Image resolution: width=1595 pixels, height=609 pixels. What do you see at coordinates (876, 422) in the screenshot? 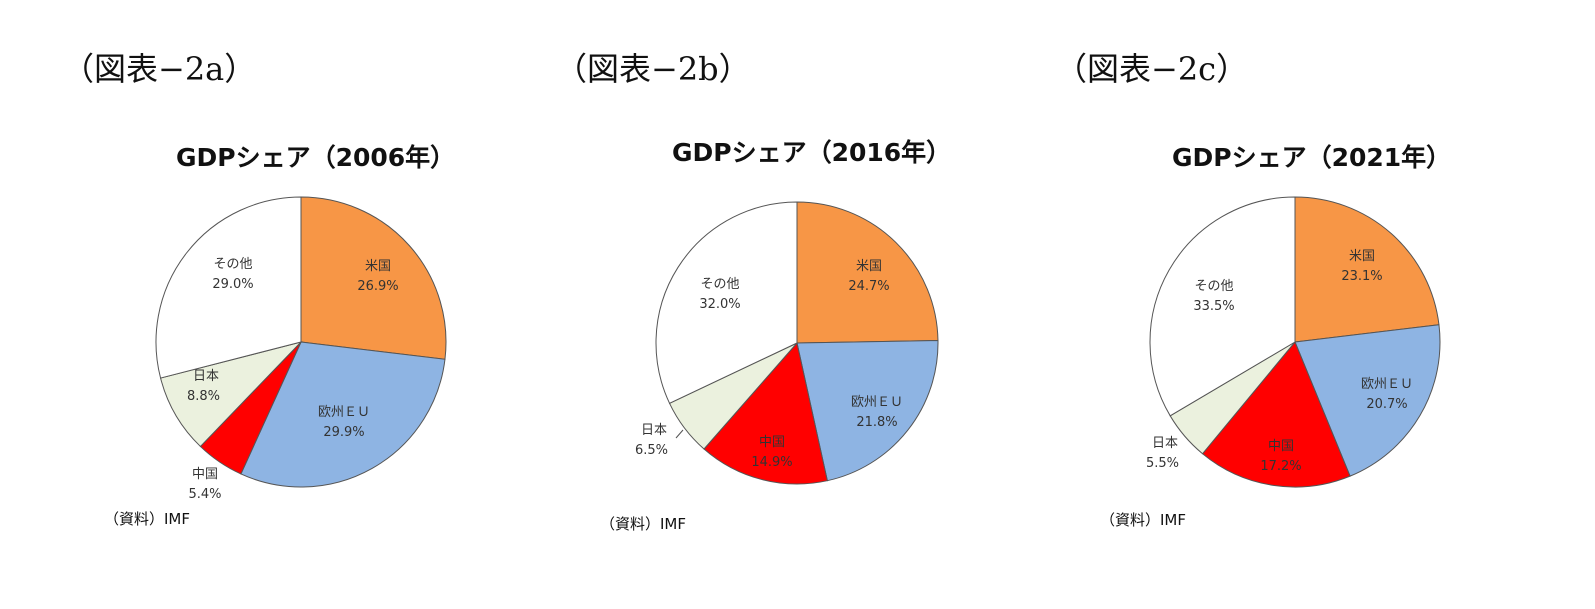
I see `slice-eu-value-label: 21.8%` at bounding box center [876, 422].